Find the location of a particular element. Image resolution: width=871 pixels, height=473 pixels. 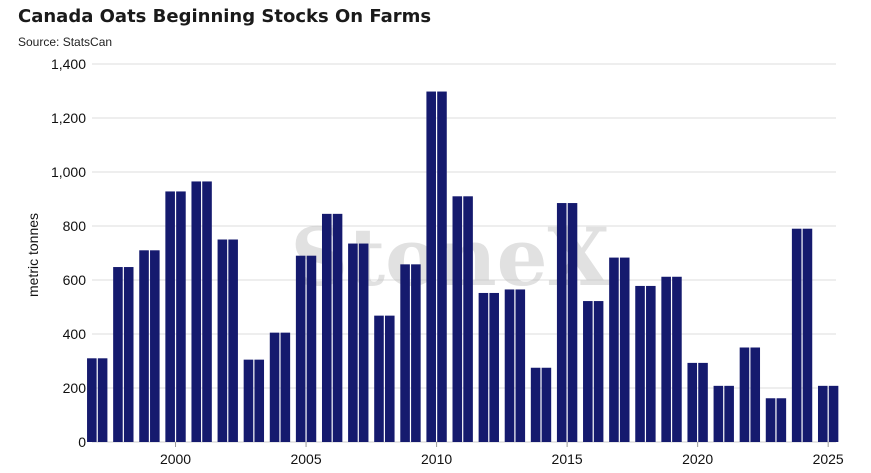

bar-2021-b is located at coordinates (729, 413).